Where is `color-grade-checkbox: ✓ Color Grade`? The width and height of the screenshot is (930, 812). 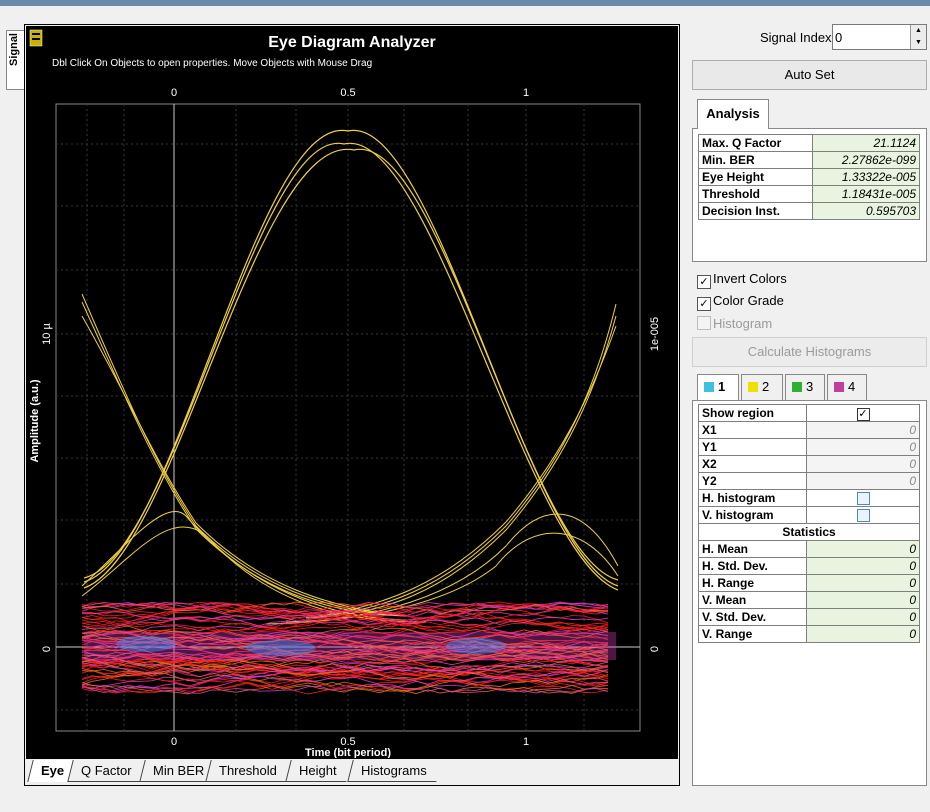
color-grade-checkbox: ✓ Color Grade is located at coordinates (740, 301).